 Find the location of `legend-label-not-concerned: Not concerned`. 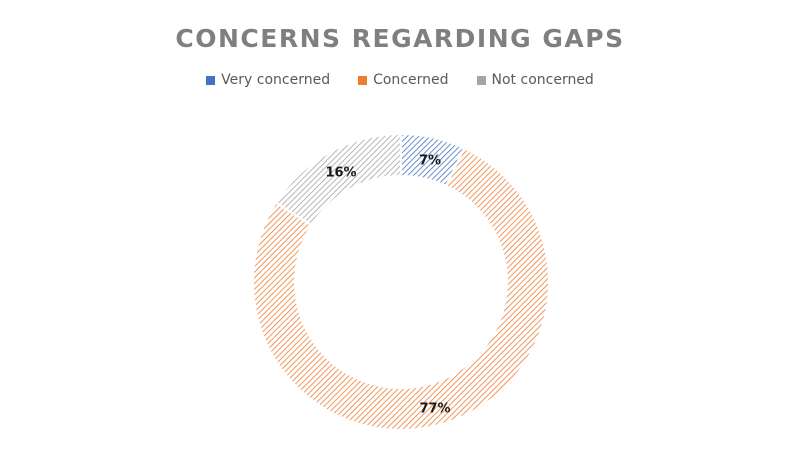

legend-label-not-concerned: Not concerned is located at coordinates (542, 80).